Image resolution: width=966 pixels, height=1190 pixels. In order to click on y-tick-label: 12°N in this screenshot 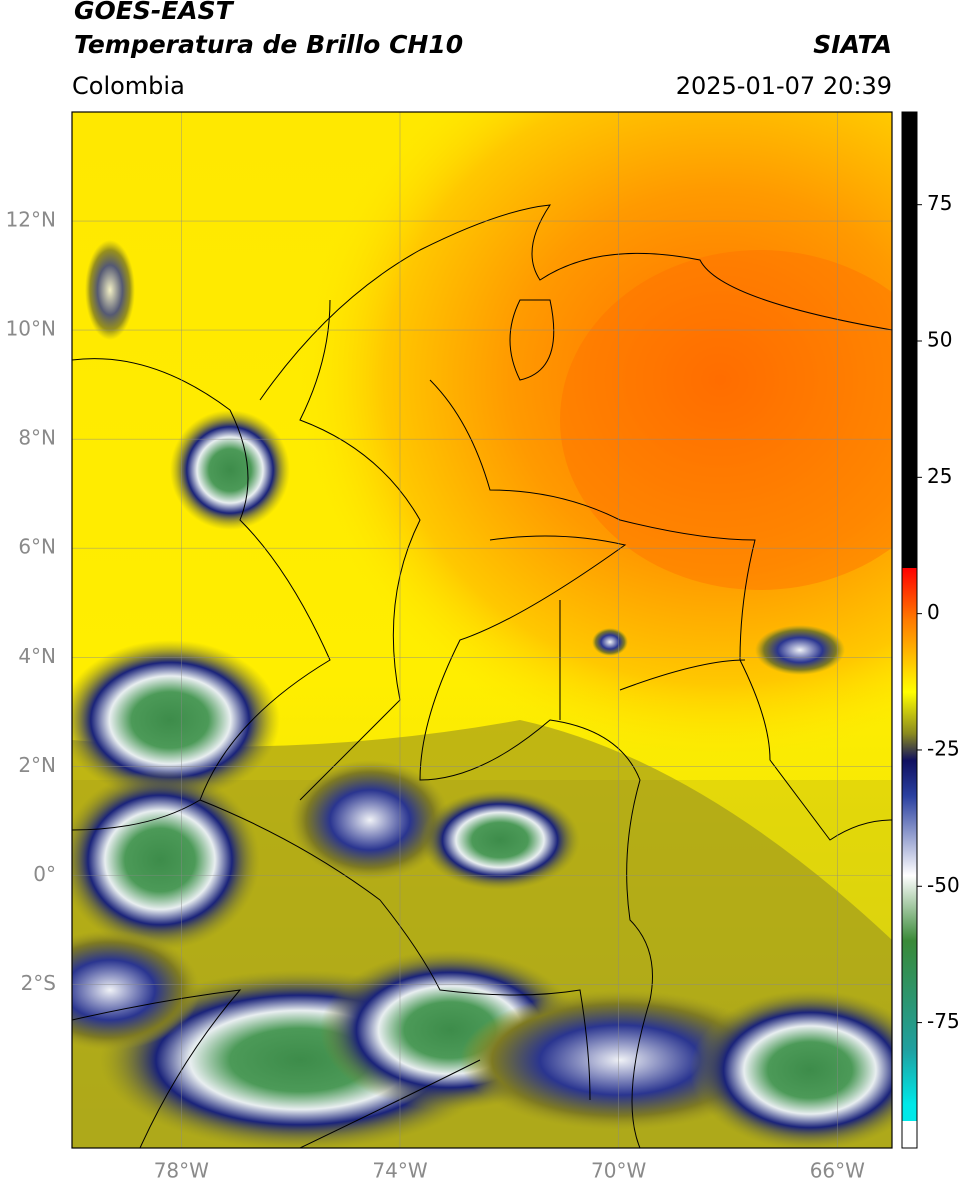, I will do `click(31, 220)`.